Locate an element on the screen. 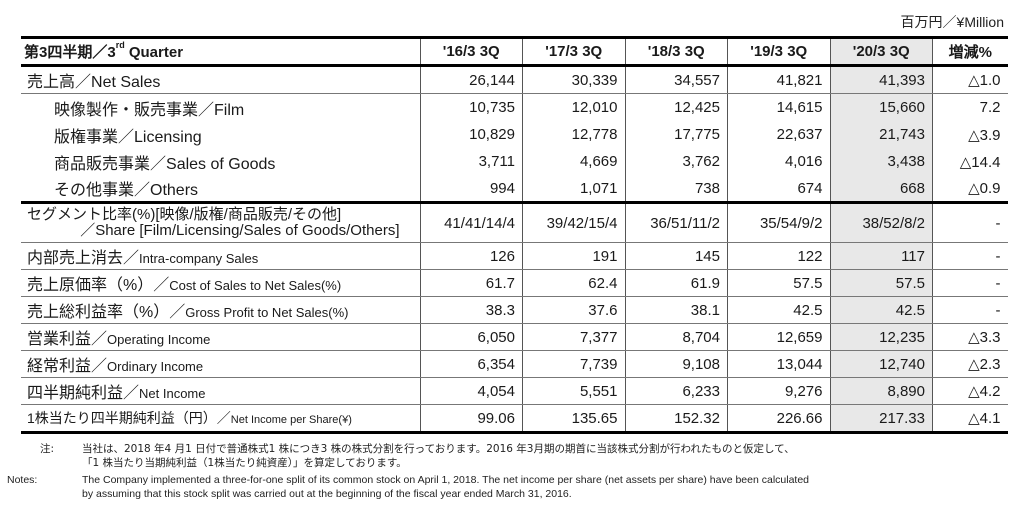 Image resolution: width=1024 pixels, height=517 pixels. cell-change: △4.1 is located at coordinates (970, 419).